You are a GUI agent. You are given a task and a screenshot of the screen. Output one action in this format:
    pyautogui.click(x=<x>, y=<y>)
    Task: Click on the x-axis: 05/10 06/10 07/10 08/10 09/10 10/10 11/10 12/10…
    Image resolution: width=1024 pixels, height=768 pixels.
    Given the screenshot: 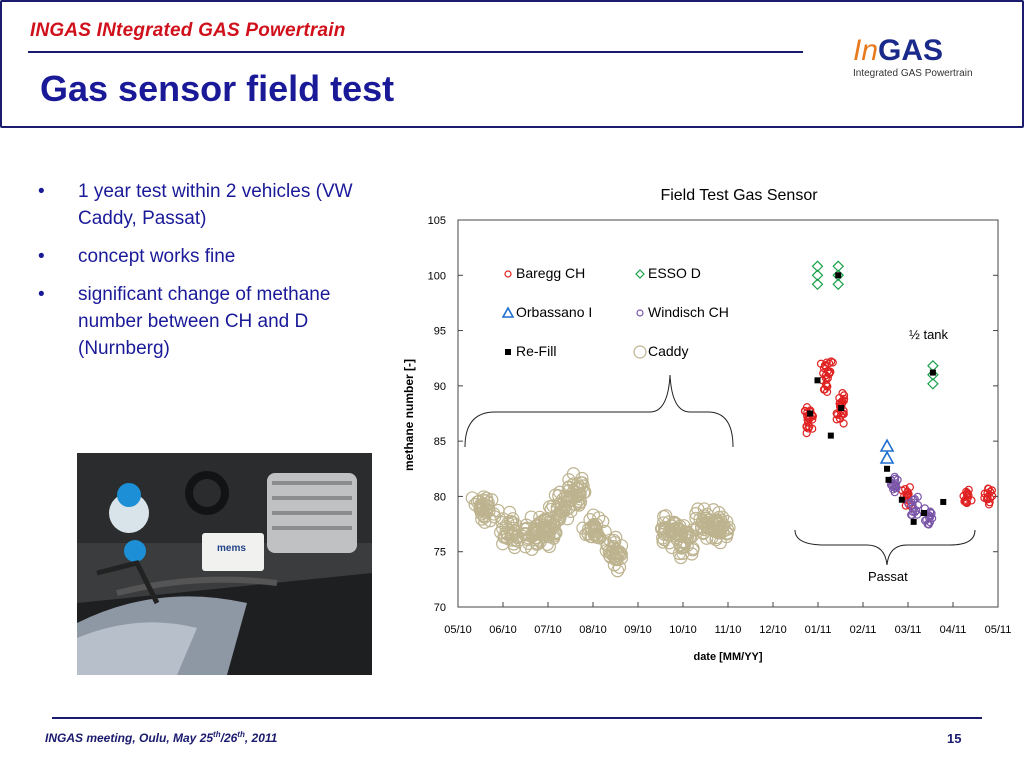 What is the action you would take?
    pyautogui.click(x=727, y=619)
    